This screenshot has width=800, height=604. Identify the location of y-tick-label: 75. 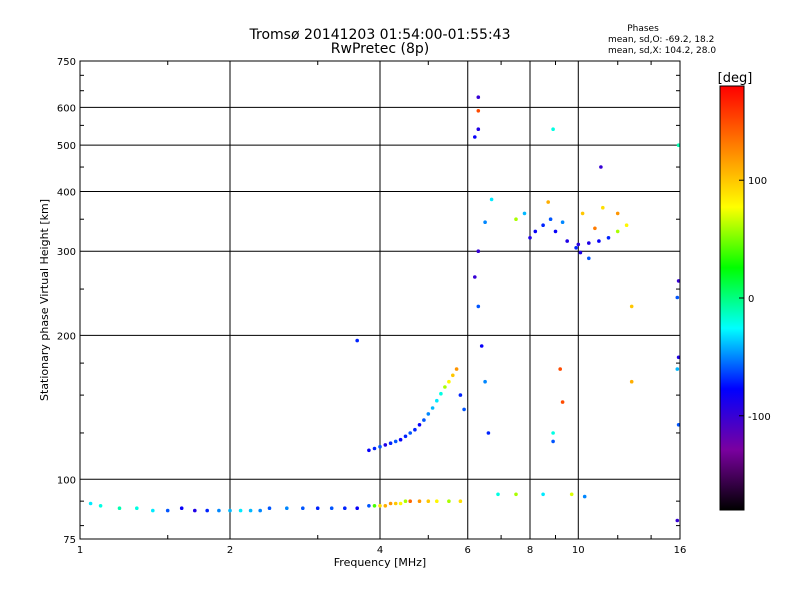
(69, 540).